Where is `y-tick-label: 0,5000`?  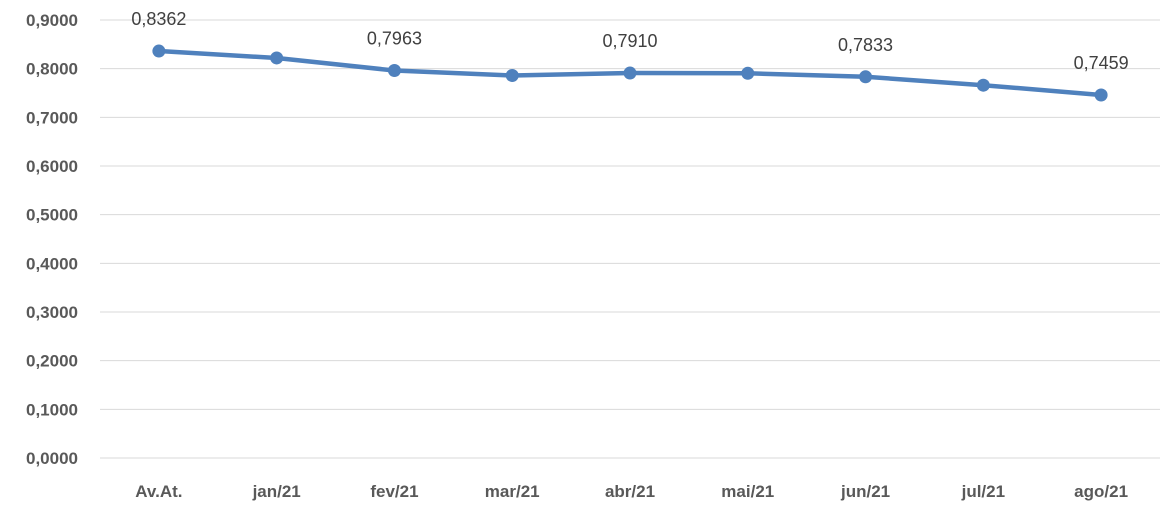 y-tick-label: 0,5000 is located at coordinates (52, 215).